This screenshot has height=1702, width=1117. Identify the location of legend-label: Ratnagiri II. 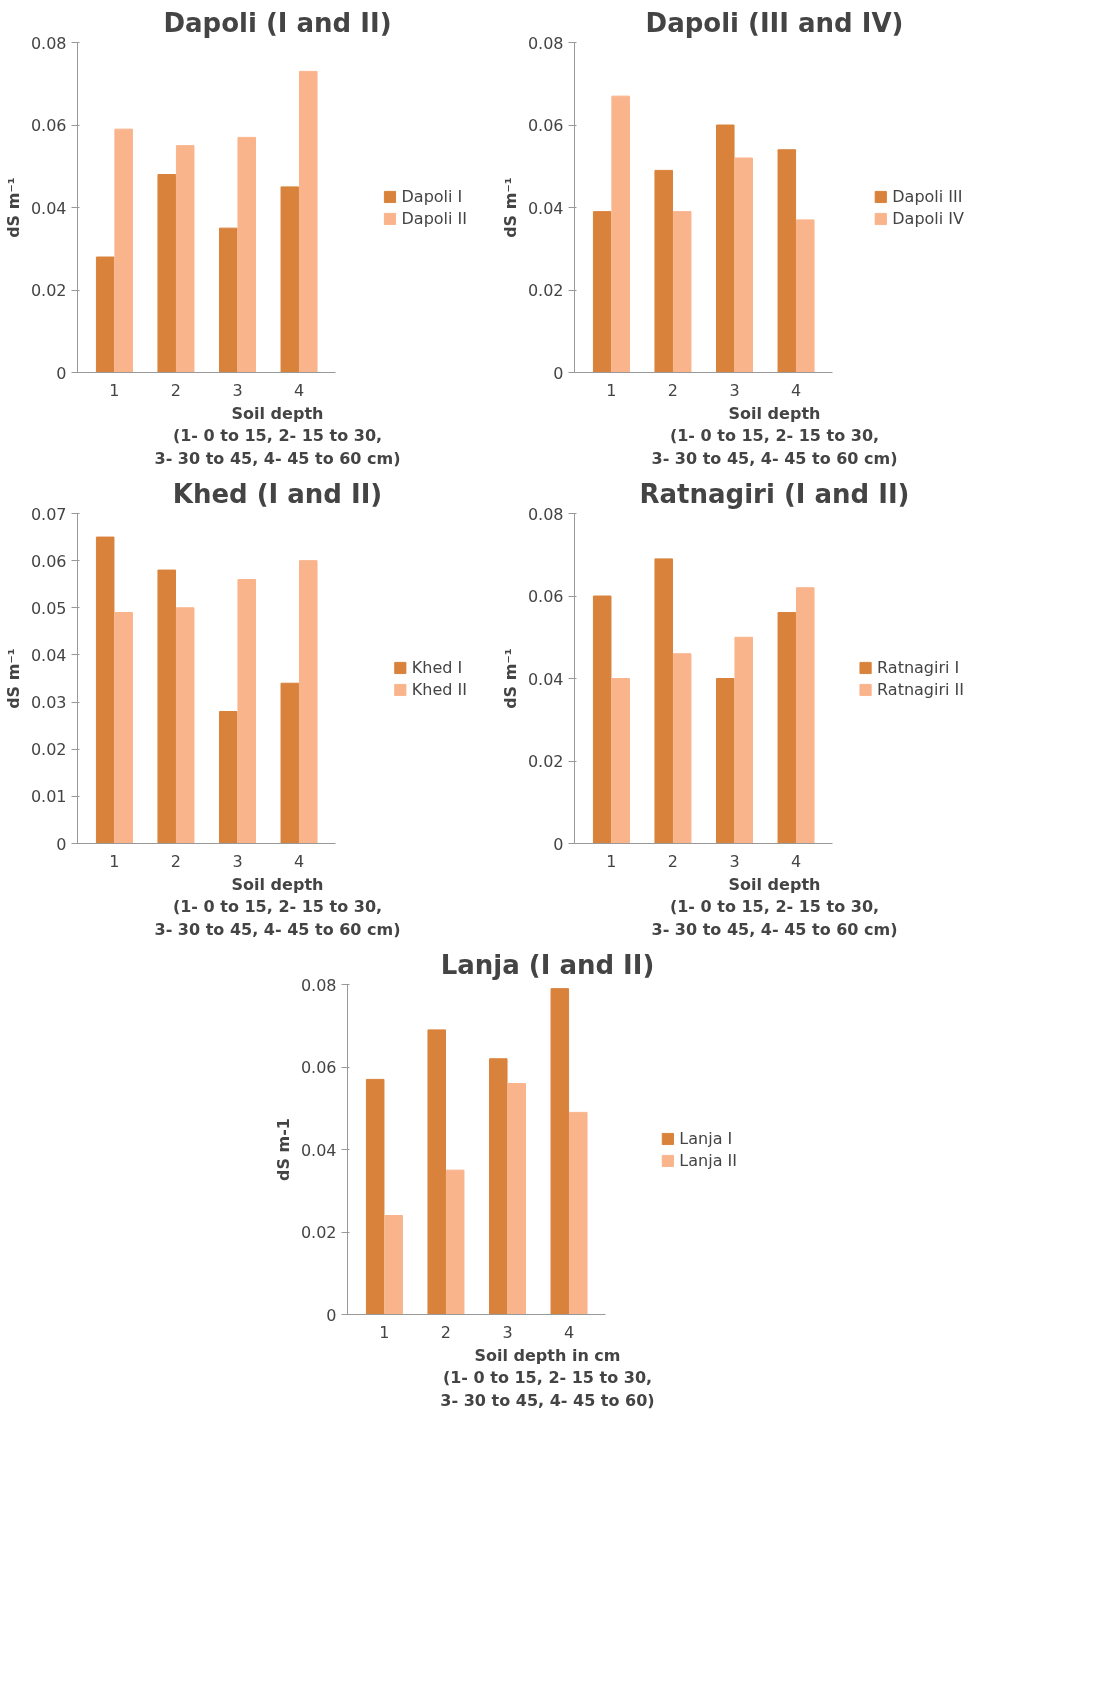
(920, 689).